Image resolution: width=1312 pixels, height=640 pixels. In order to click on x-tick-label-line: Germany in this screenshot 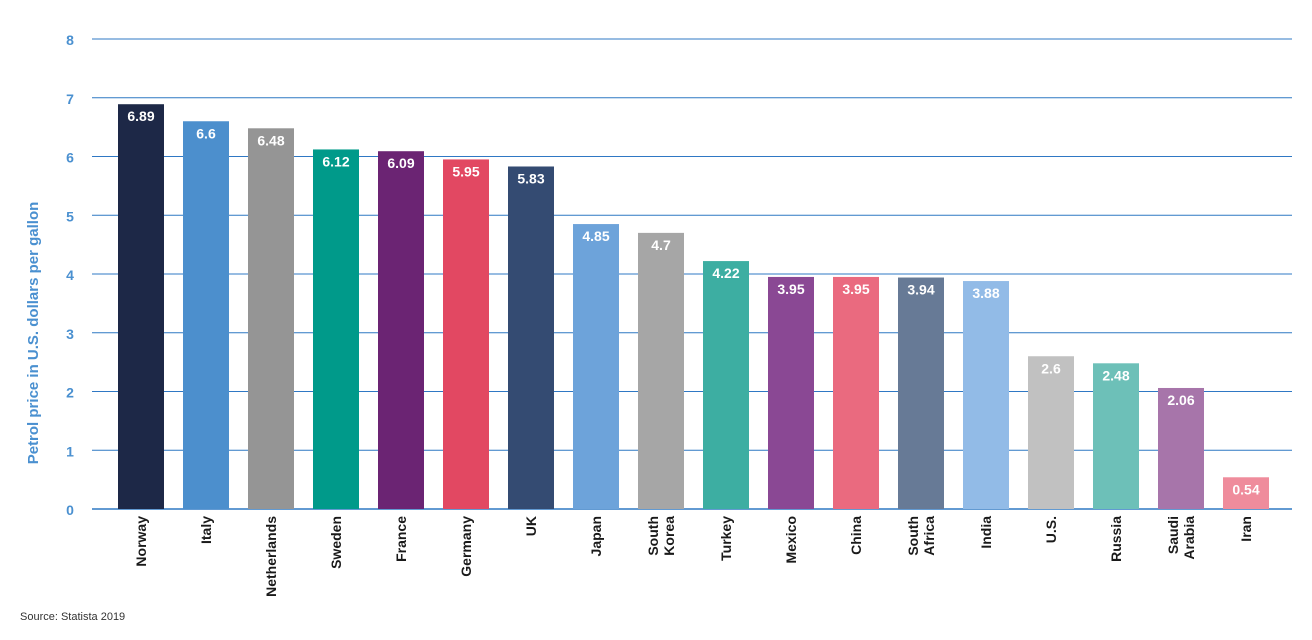, I will do `click(466, 546)`.